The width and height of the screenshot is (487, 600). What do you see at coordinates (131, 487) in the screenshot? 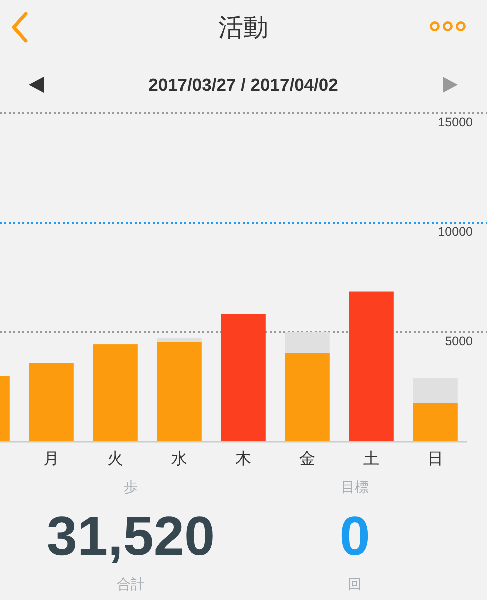
I see `annotation: 歩` at bounding box center [131, 487].